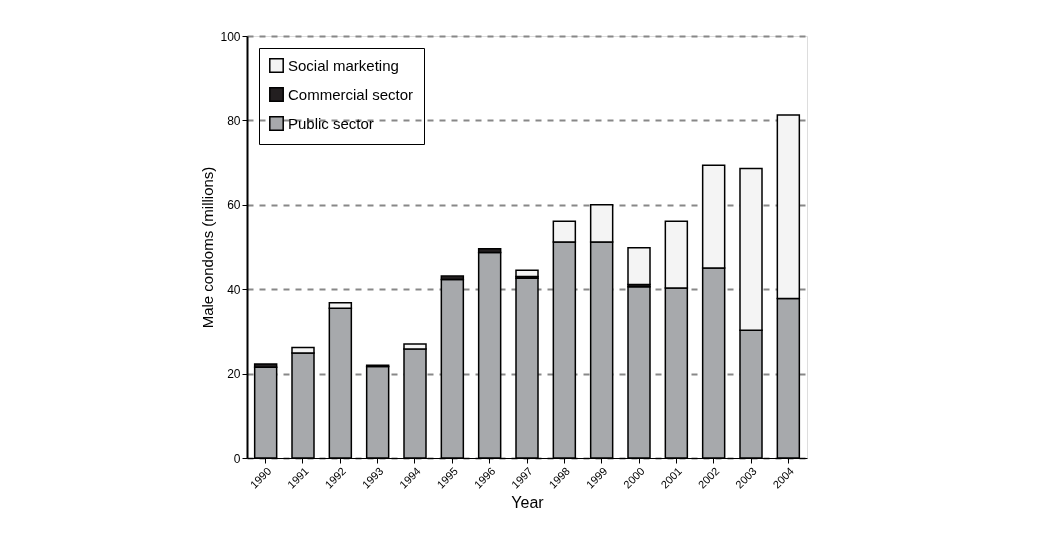 The width and height of the screenshot is (1059, 542). Describe the element at coordinates (230, 36) in the screenshot. I see `y-tick-label: 100` at that location.